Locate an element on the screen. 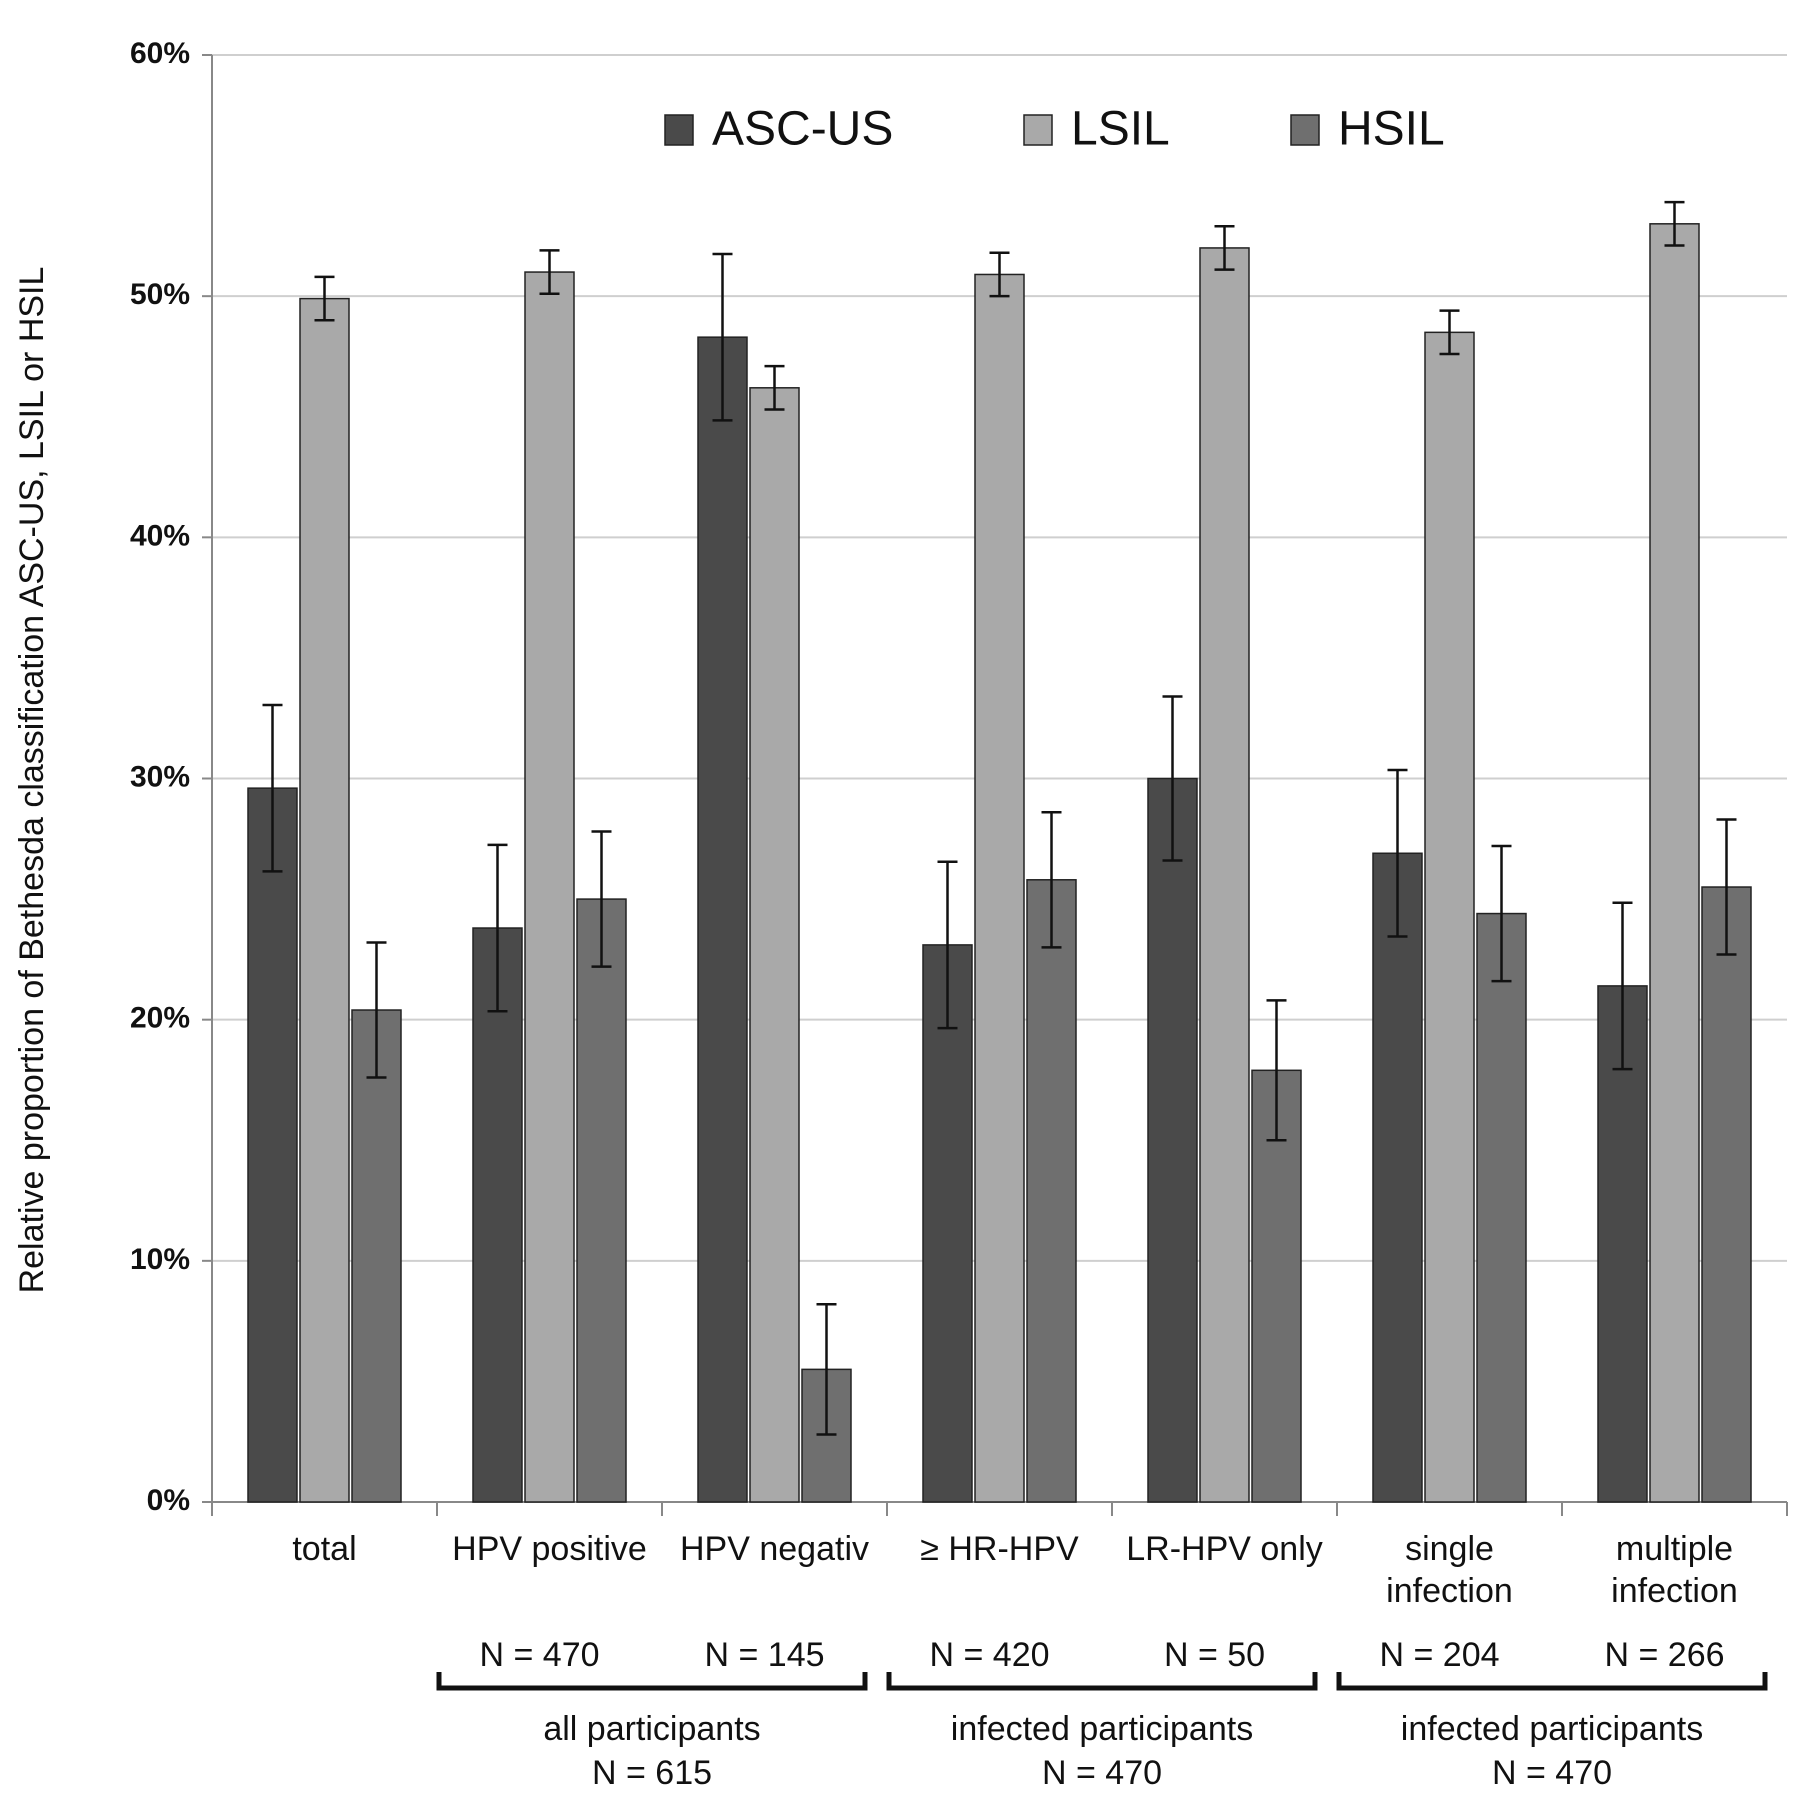 The height and width of the screenshot is (1804, 1795). x-tick-label: single infection is located at coordinates (1449, 1570).